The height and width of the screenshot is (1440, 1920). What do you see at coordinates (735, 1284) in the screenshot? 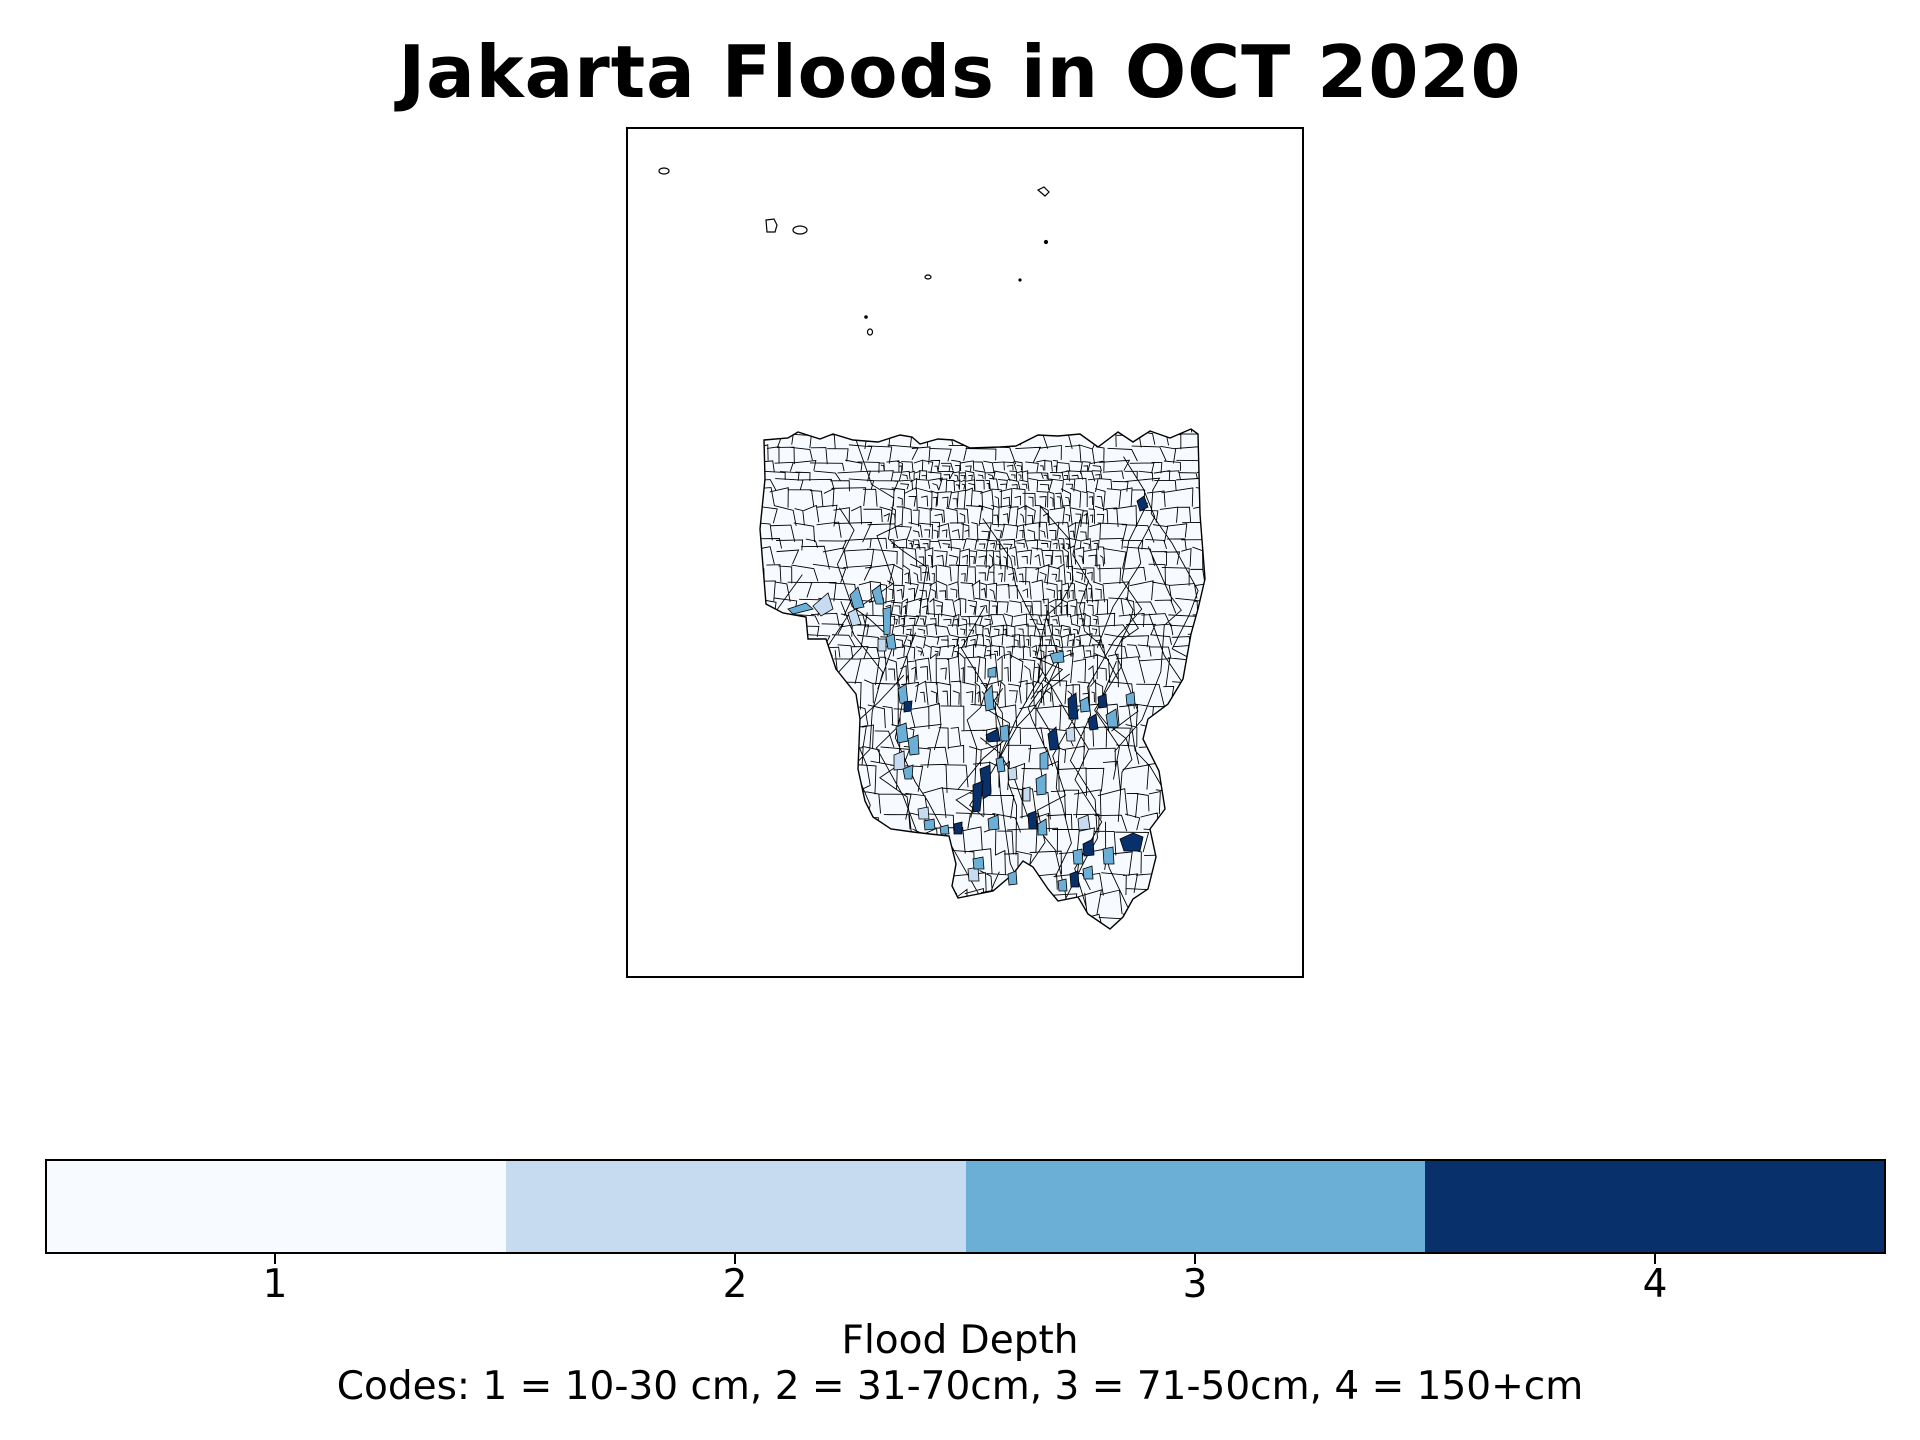
I see `colorbar-tick-label: 2` at bounding box center [735, 1284].